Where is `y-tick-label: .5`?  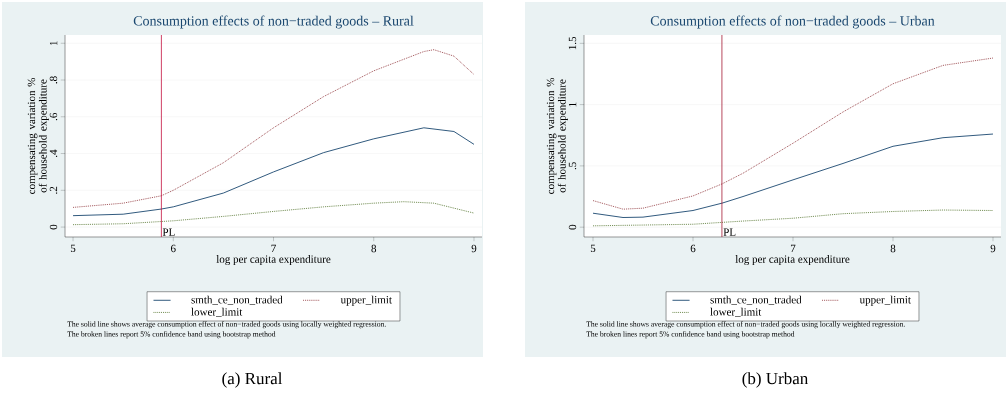
y-tick-label: .5 is located at coordinates (572, 166).